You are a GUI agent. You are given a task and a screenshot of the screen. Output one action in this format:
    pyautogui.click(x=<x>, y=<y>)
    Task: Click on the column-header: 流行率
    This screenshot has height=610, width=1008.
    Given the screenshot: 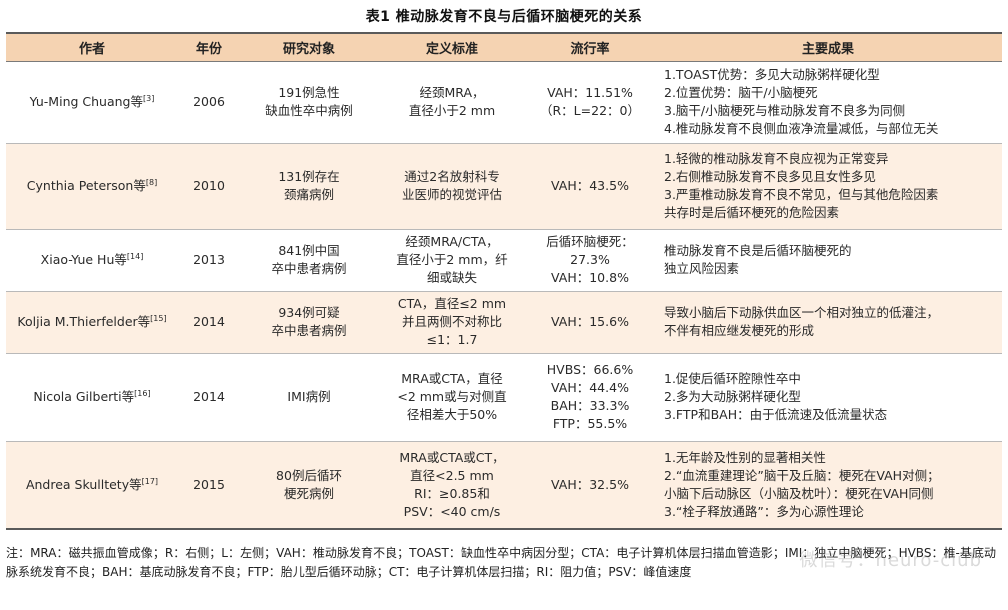 What is the action you would take?
    pyautogui.click(x=590, y=47)
    